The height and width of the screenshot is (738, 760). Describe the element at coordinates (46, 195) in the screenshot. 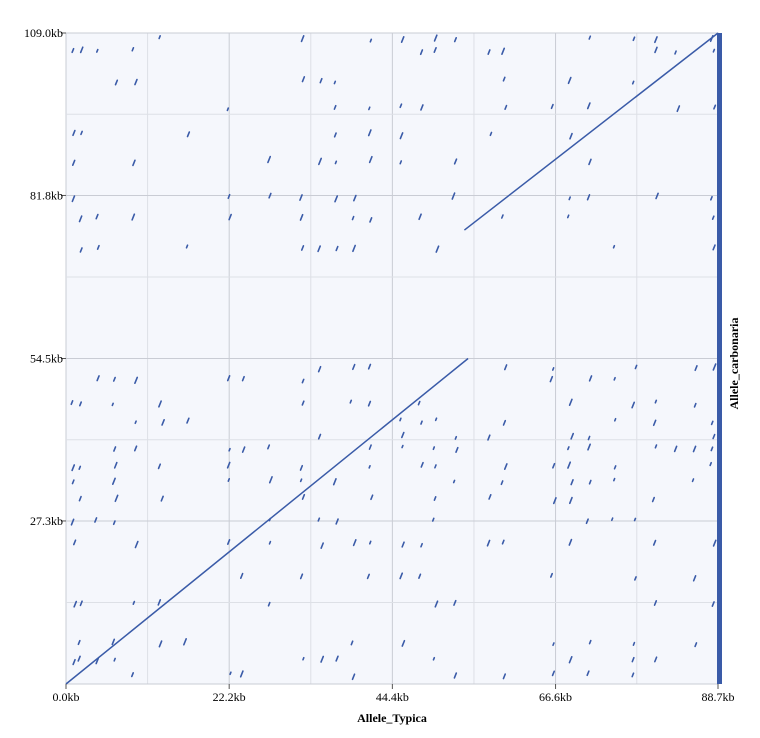

I see `y-tick-label: 81.8kb` at that location.